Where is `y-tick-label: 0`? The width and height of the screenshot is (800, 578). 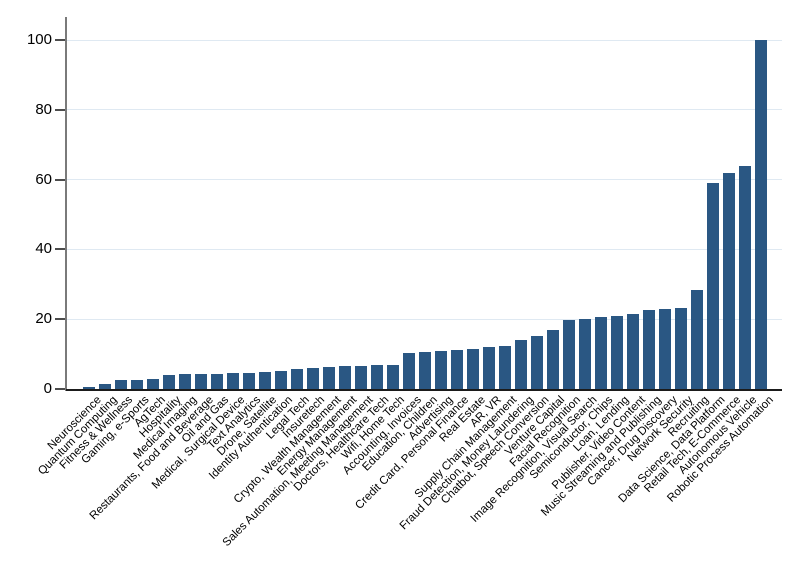 y-tick-label: 0 is located at coordinates (47, 388).